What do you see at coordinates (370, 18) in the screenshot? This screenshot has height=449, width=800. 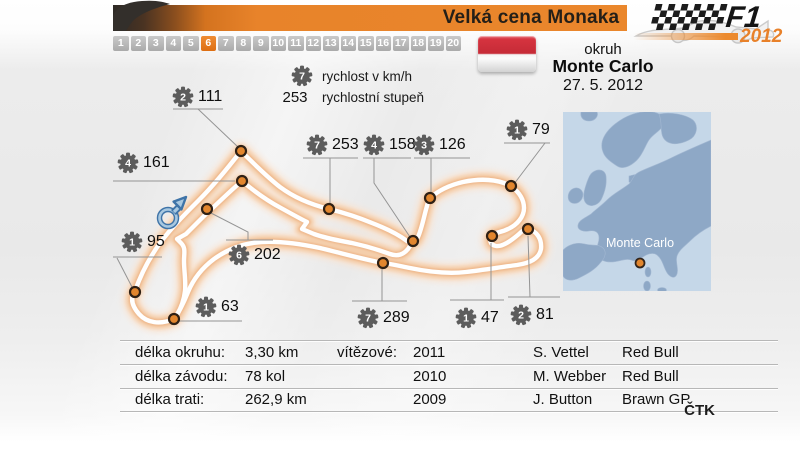 I see `header-bar` at bounding box center [370, 18].